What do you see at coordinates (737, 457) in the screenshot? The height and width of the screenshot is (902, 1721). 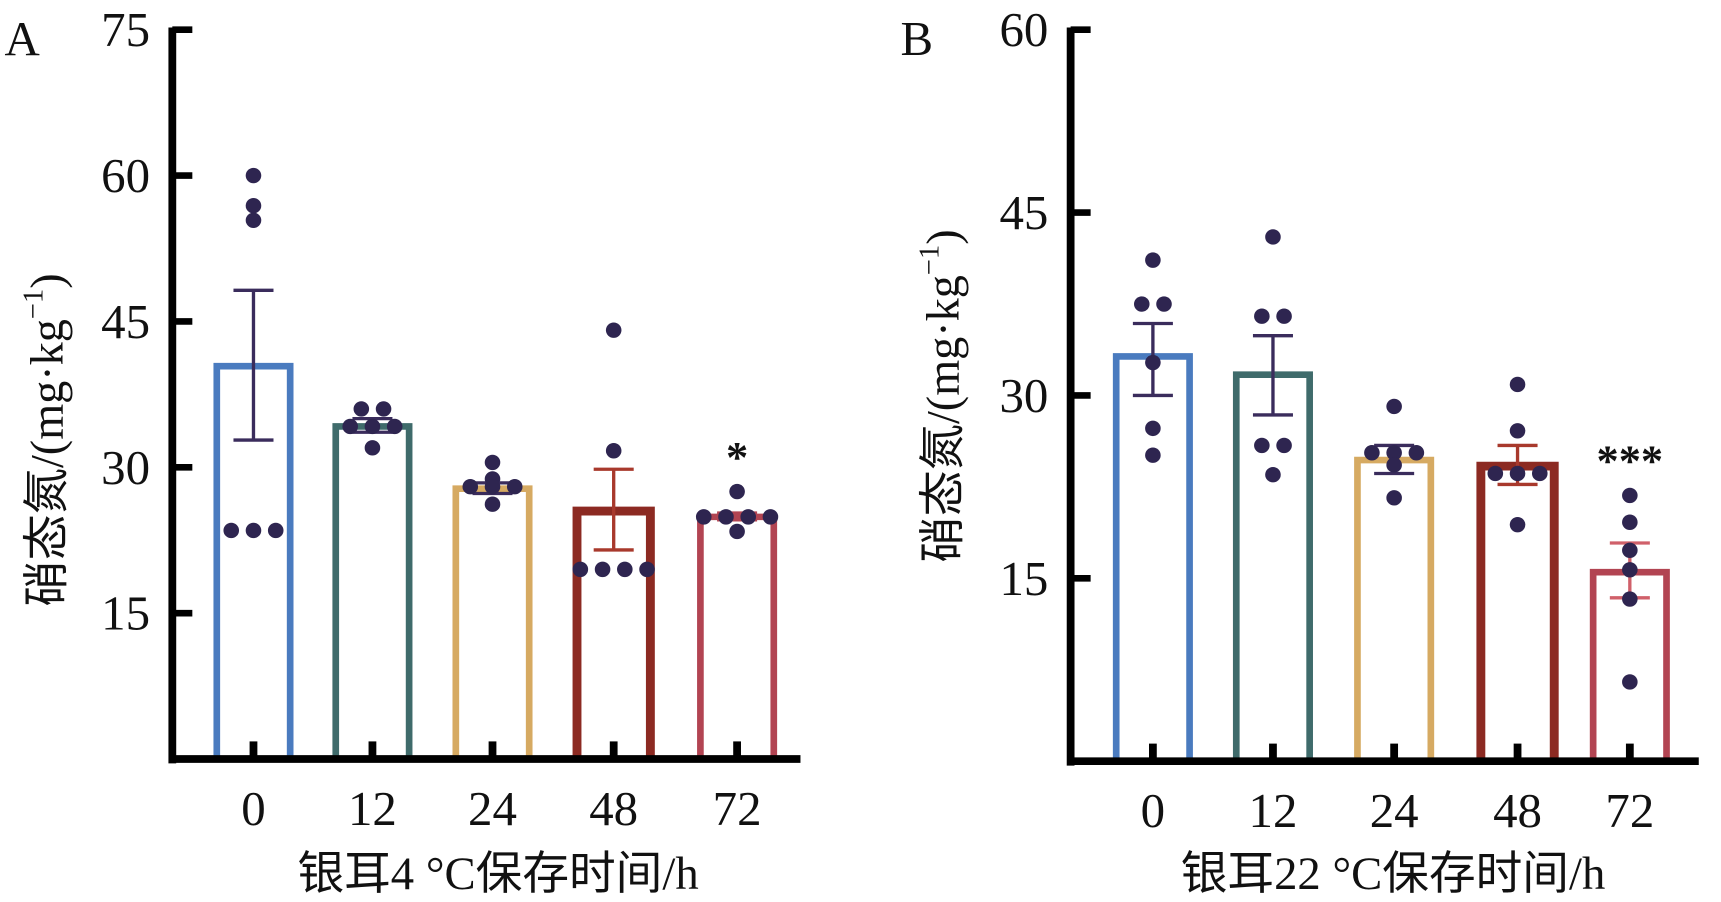 I see `significance-marker: *` at bounding box center [737, 457].